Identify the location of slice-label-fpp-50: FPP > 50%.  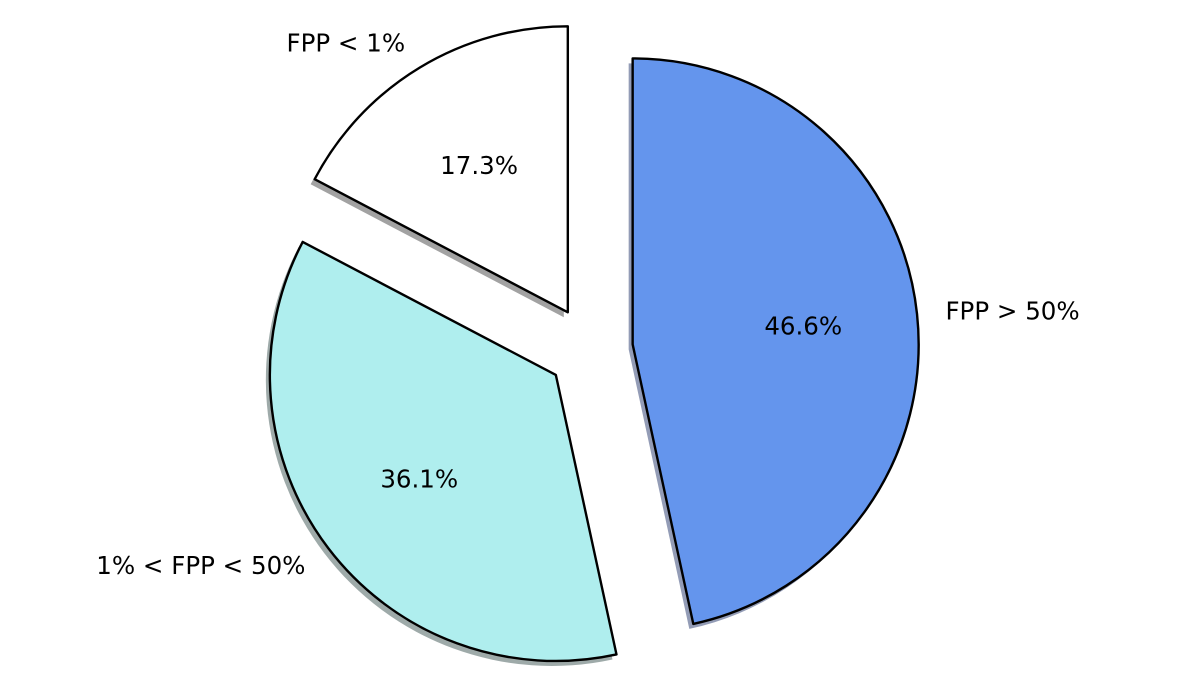
(1012, 310).